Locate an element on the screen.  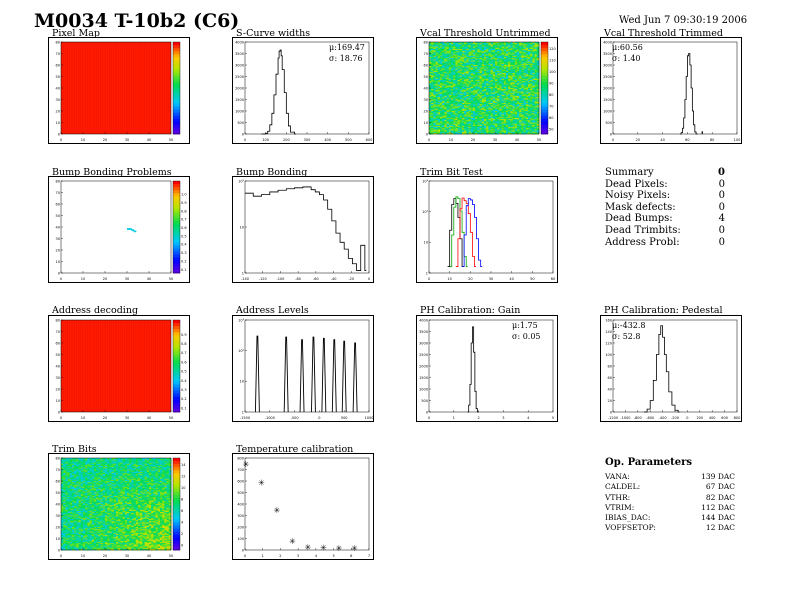
y-tick-label: 10³ is located at coordinates (425, 181).